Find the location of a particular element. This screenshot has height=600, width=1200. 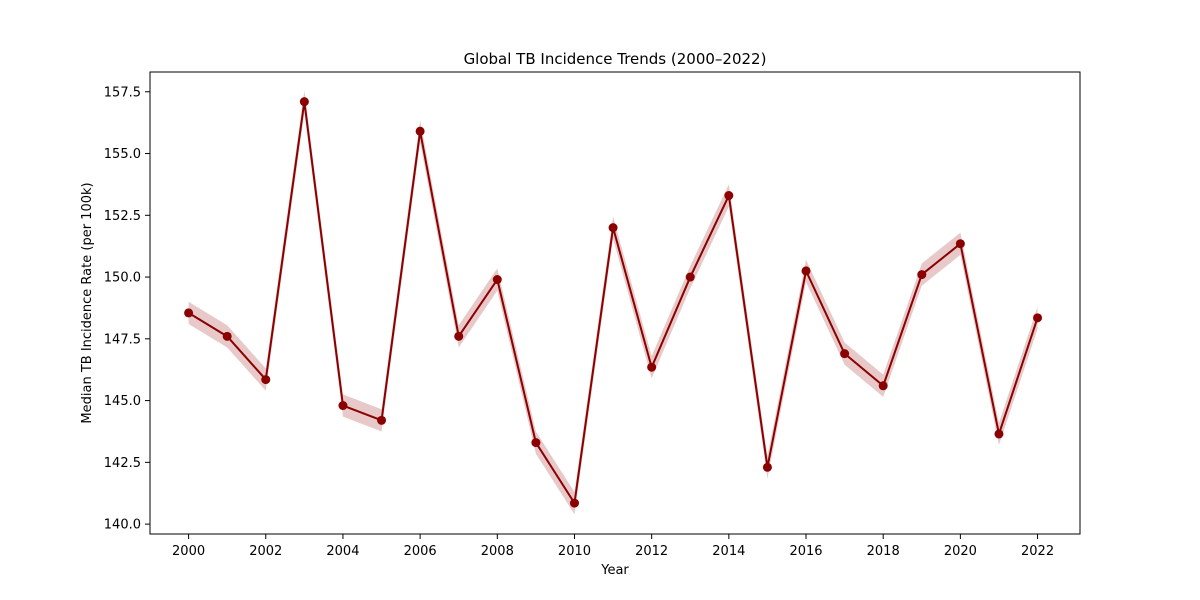

y-tick-label: 145.0 is located at coordinates (122, 401).